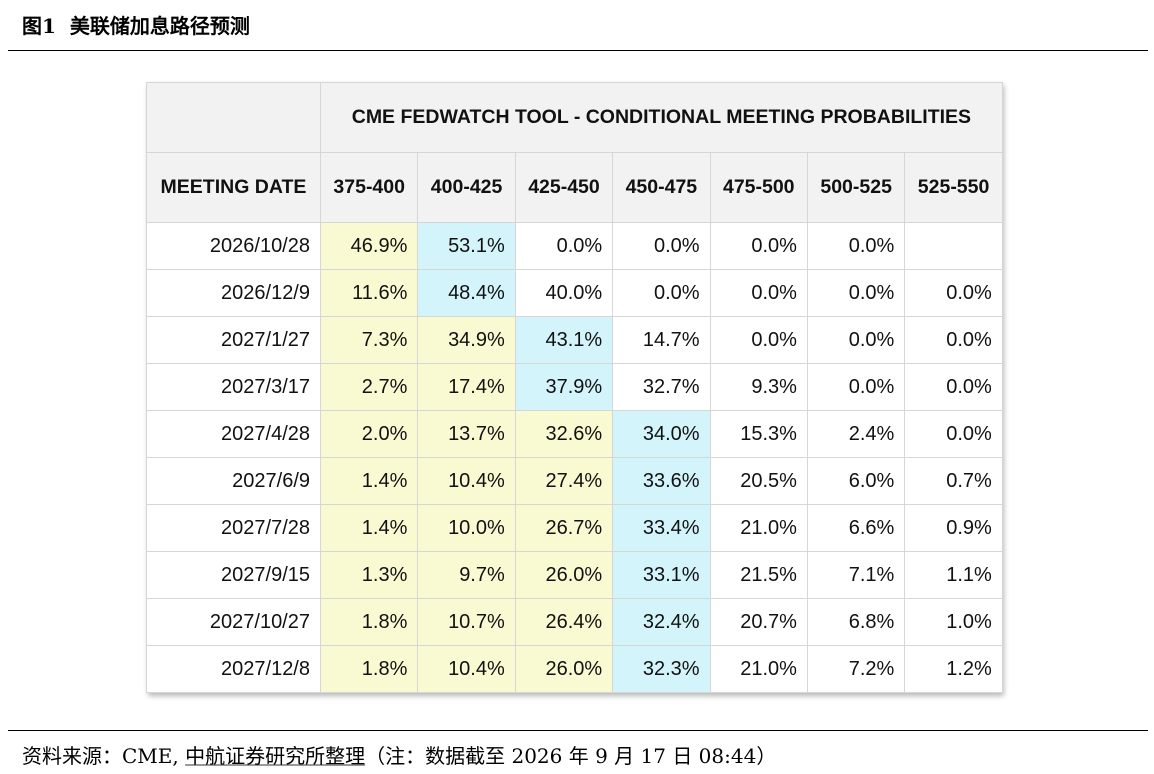  Describe the element at coordinates (758, 187) in the screenshot. I see `rate-range-header: 475-500` at that location.